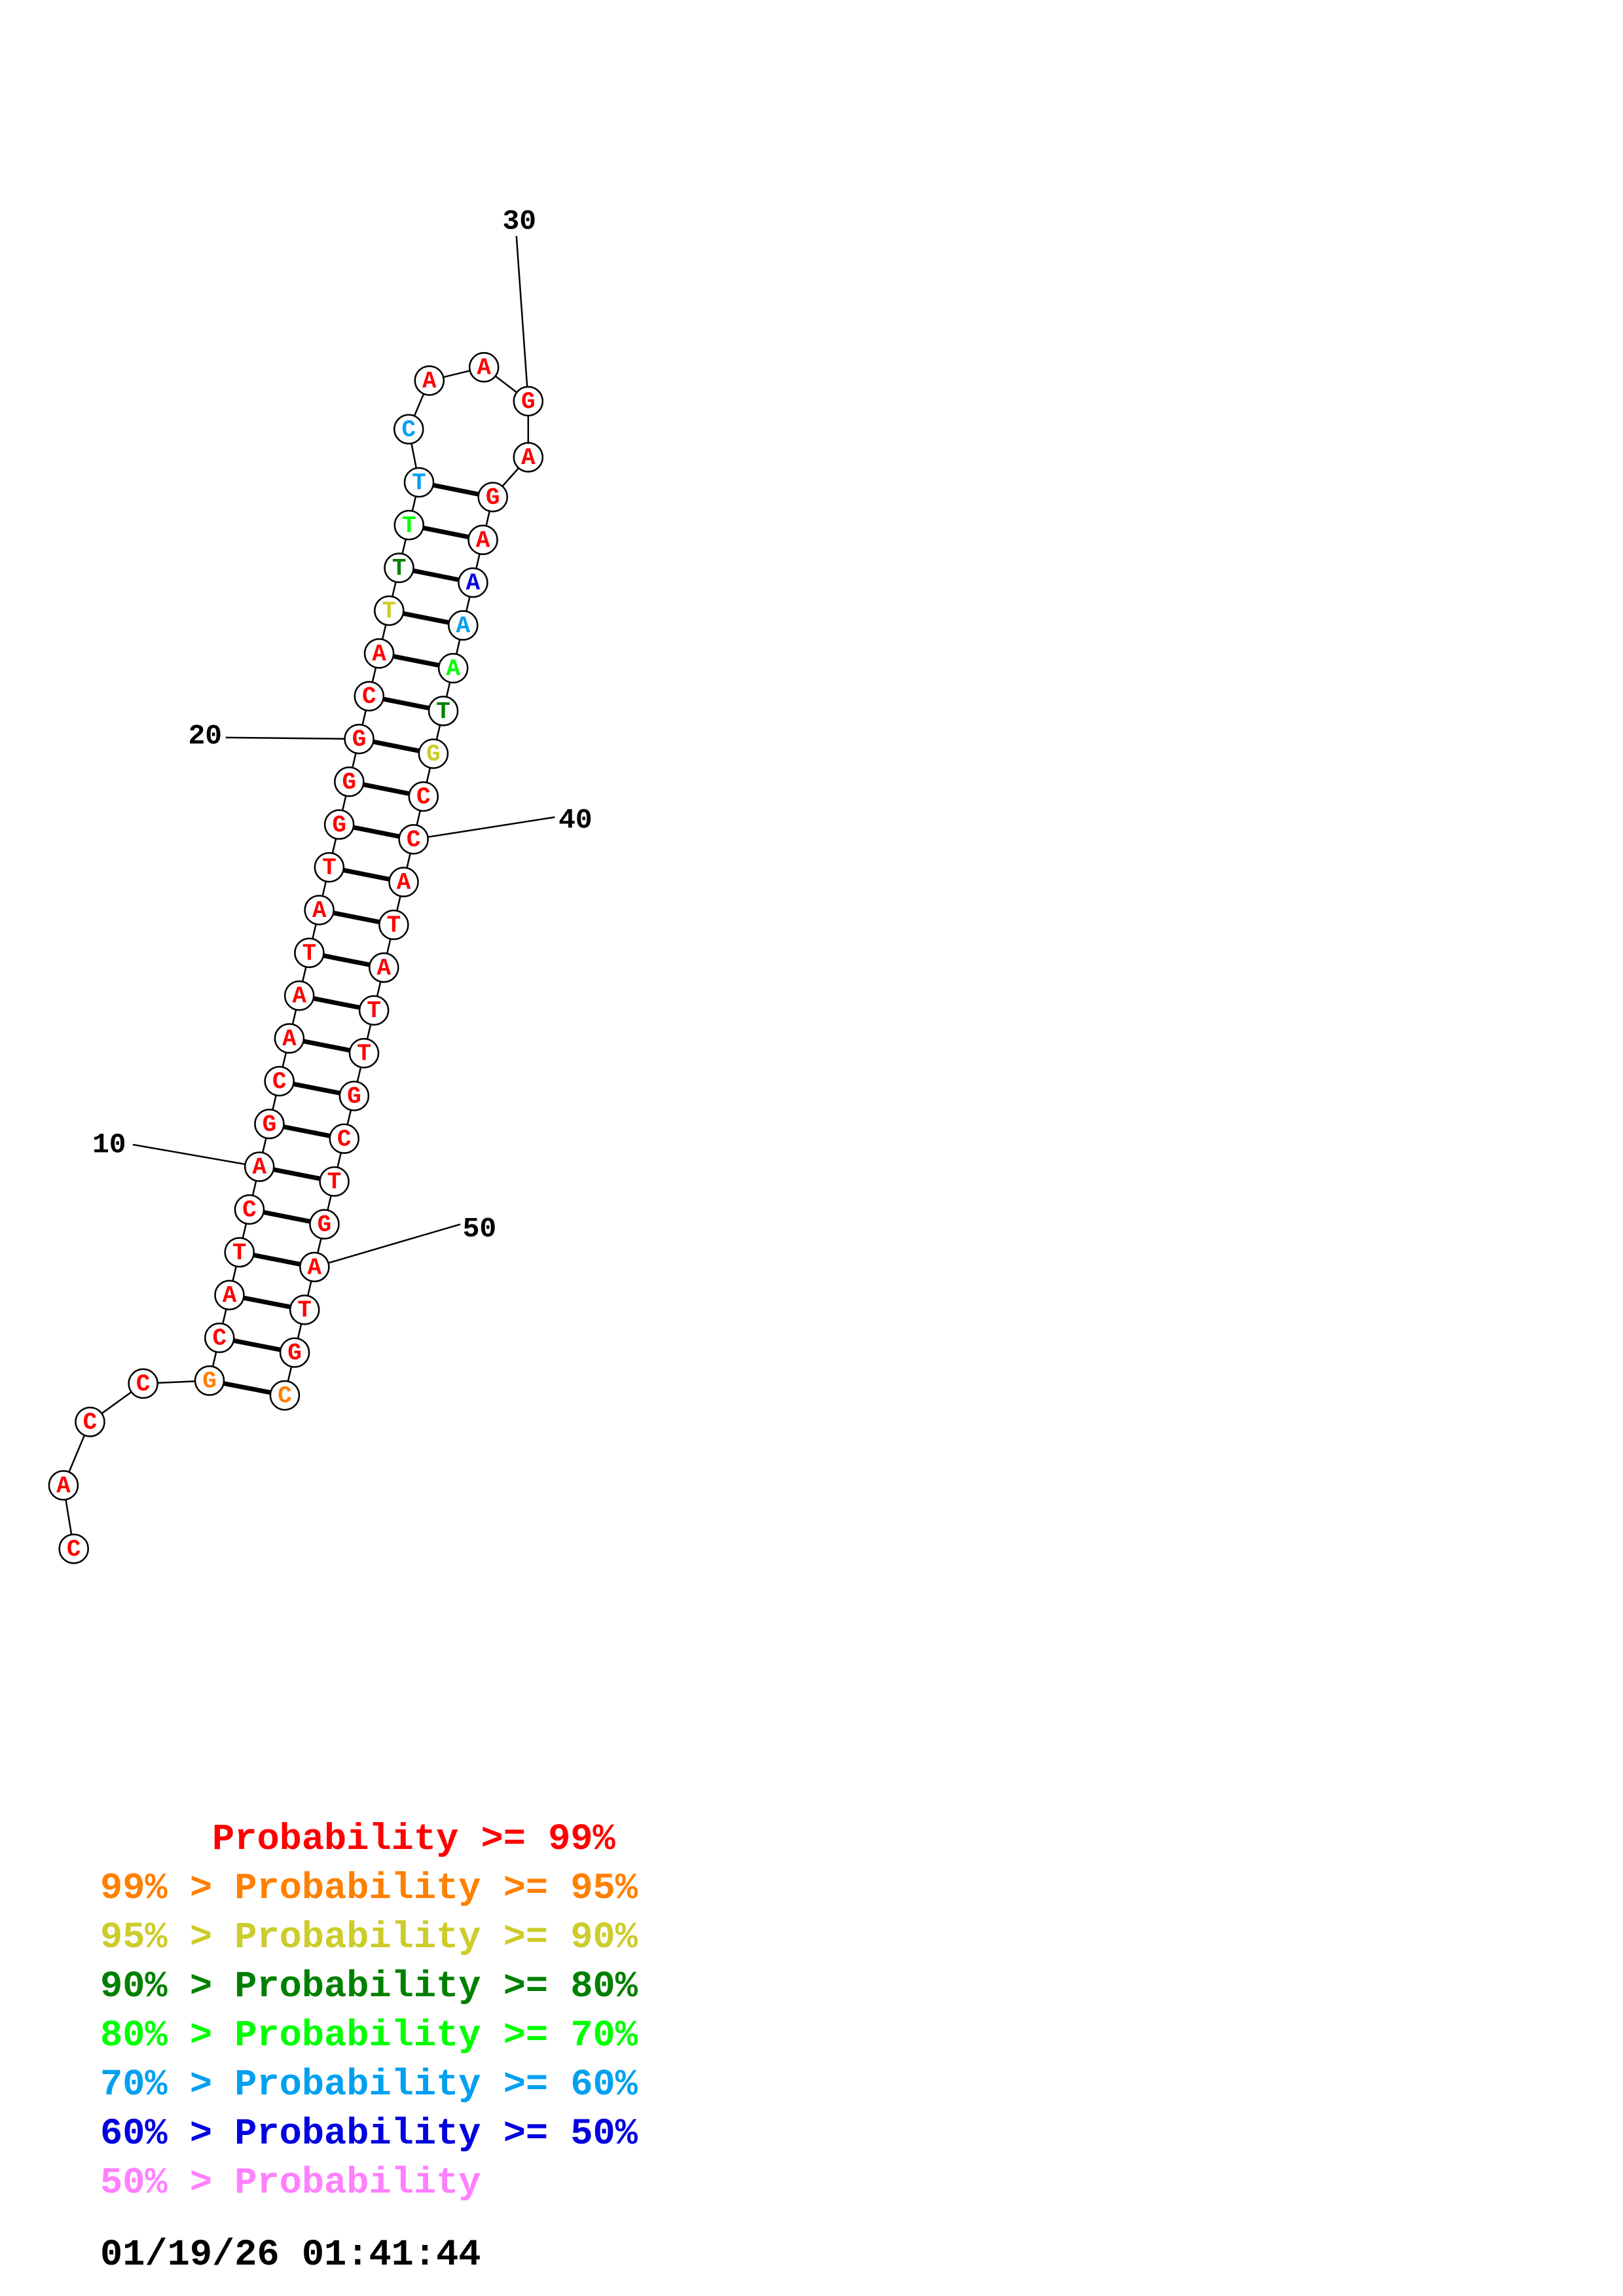 Image resolution: width=1623 pixels, height=2296 pixels. I want to click on timestamp: 01/19/26 01:41:44, so click(290, 2255).